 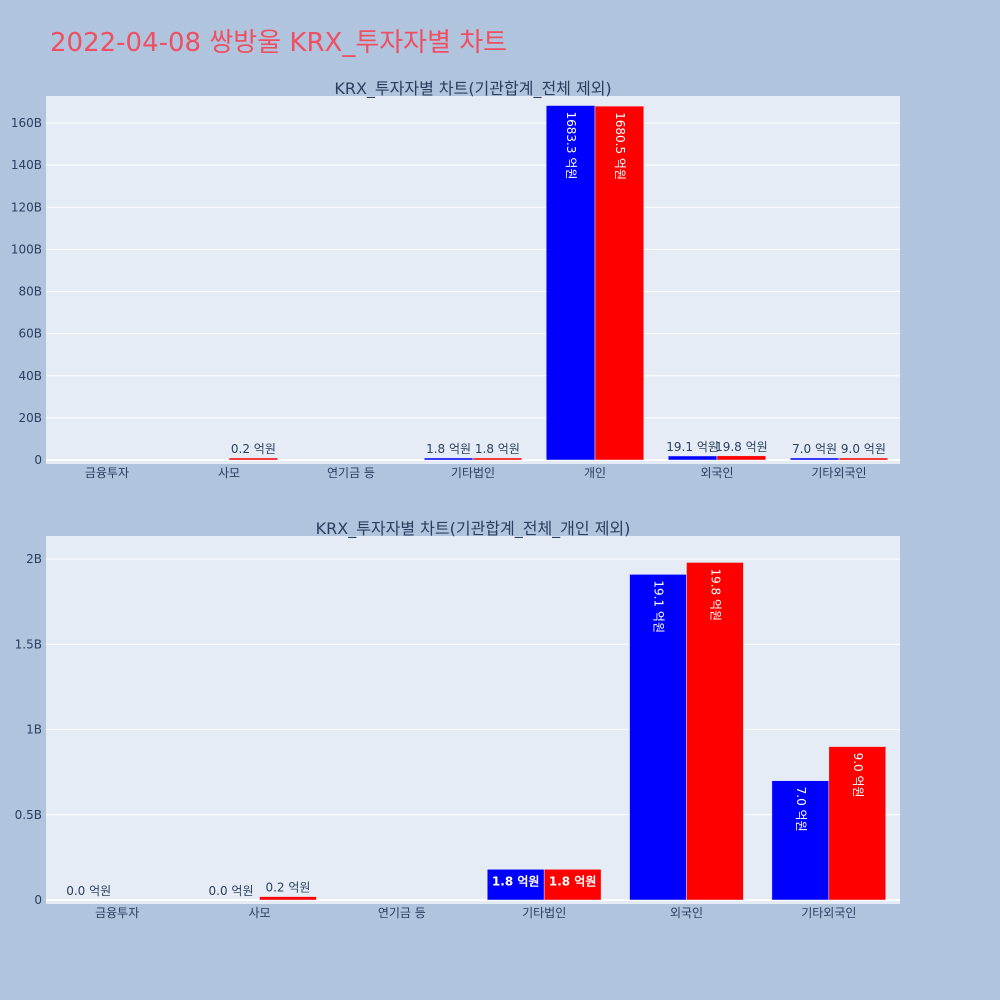 What do you see at coordinates (30, 418) in the screenshot?
I see `y-tick-label: 20B` at bounding box center [30, 418].